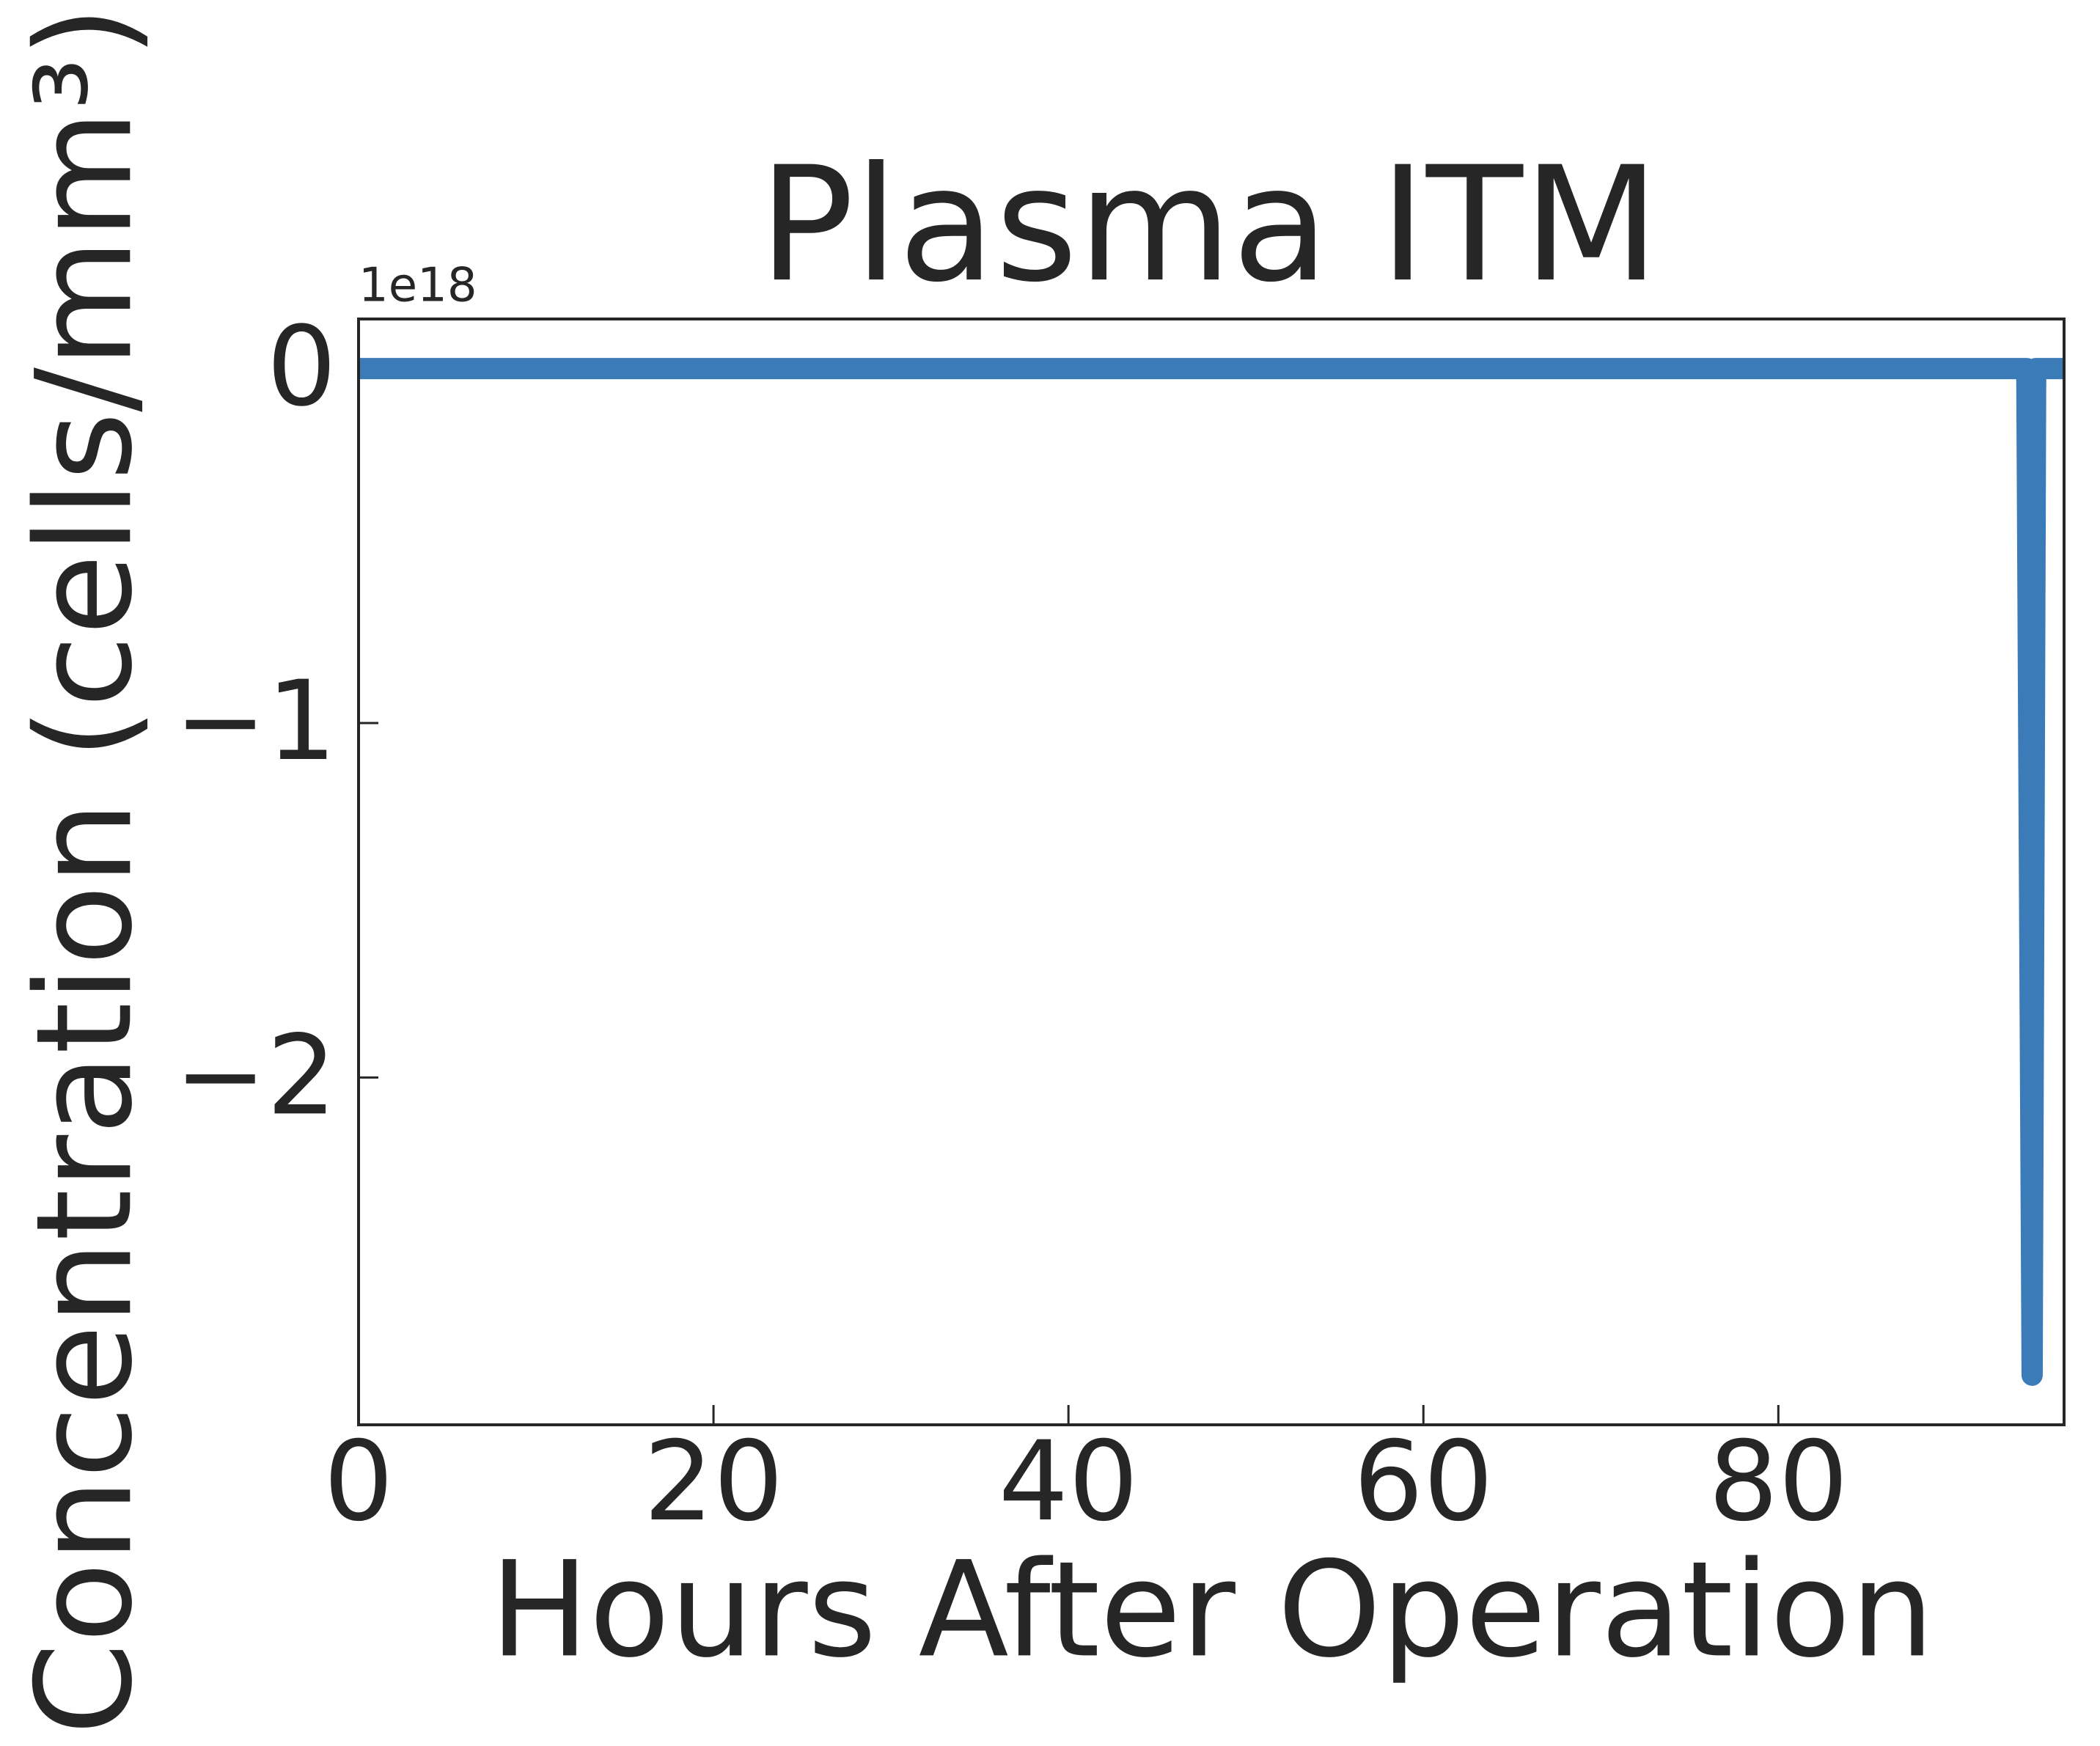  Describe the element at coordinates (1209, 225) in the screenshot. I see `chart-title: Plasma ITM` at that location.